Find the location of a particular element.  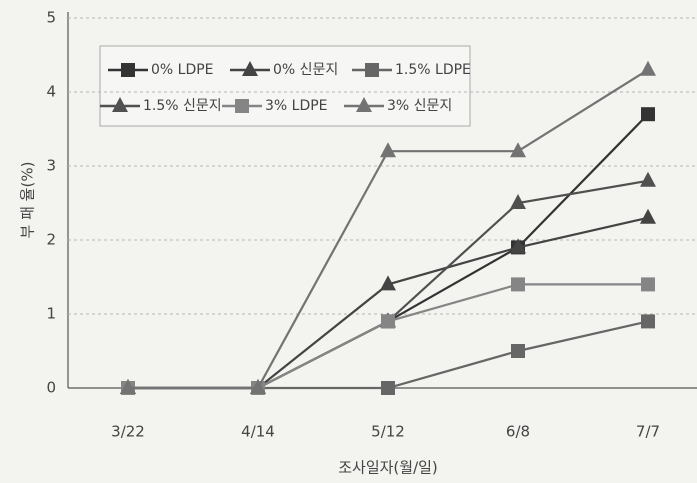

legend-label: 0% LDPE is located at coordinates (182, 70).